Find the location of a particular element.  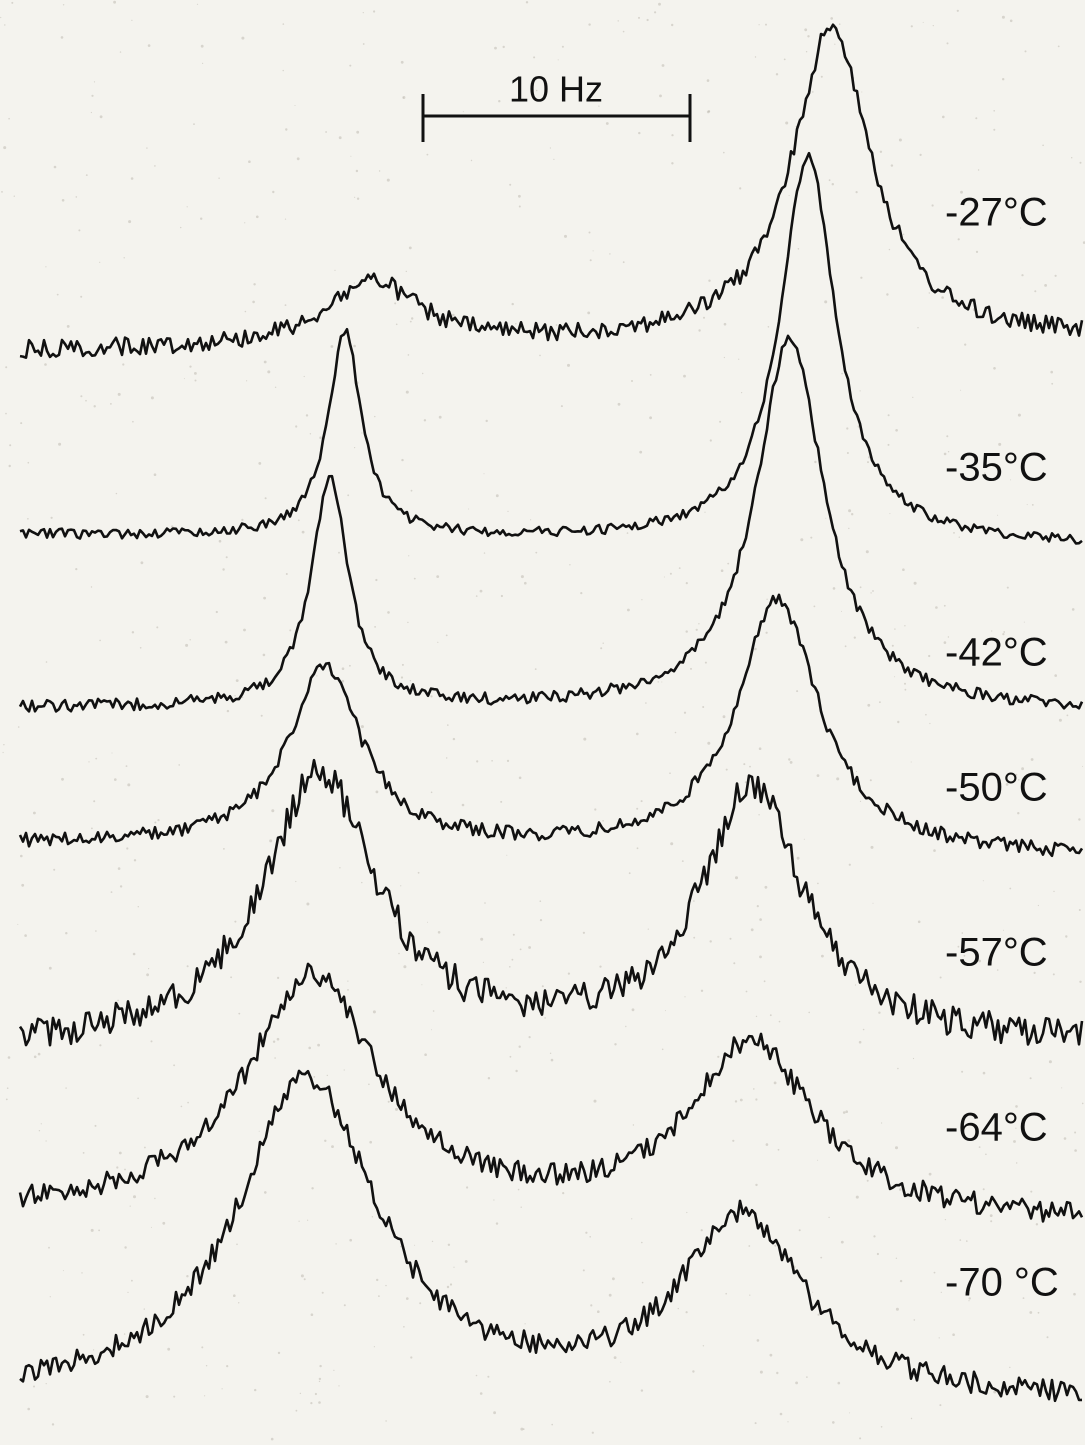

temperature-label: -57°C is located at coordinates (996, 953).